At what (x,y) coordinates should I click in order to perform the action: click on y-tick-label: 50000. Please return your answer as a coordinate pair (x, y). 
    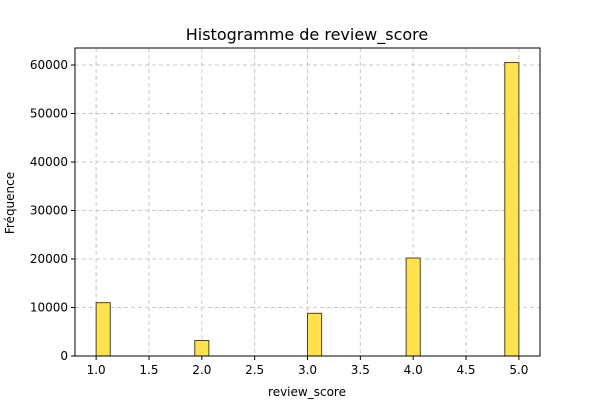
    Looking at the image, I should click on (49, 113).